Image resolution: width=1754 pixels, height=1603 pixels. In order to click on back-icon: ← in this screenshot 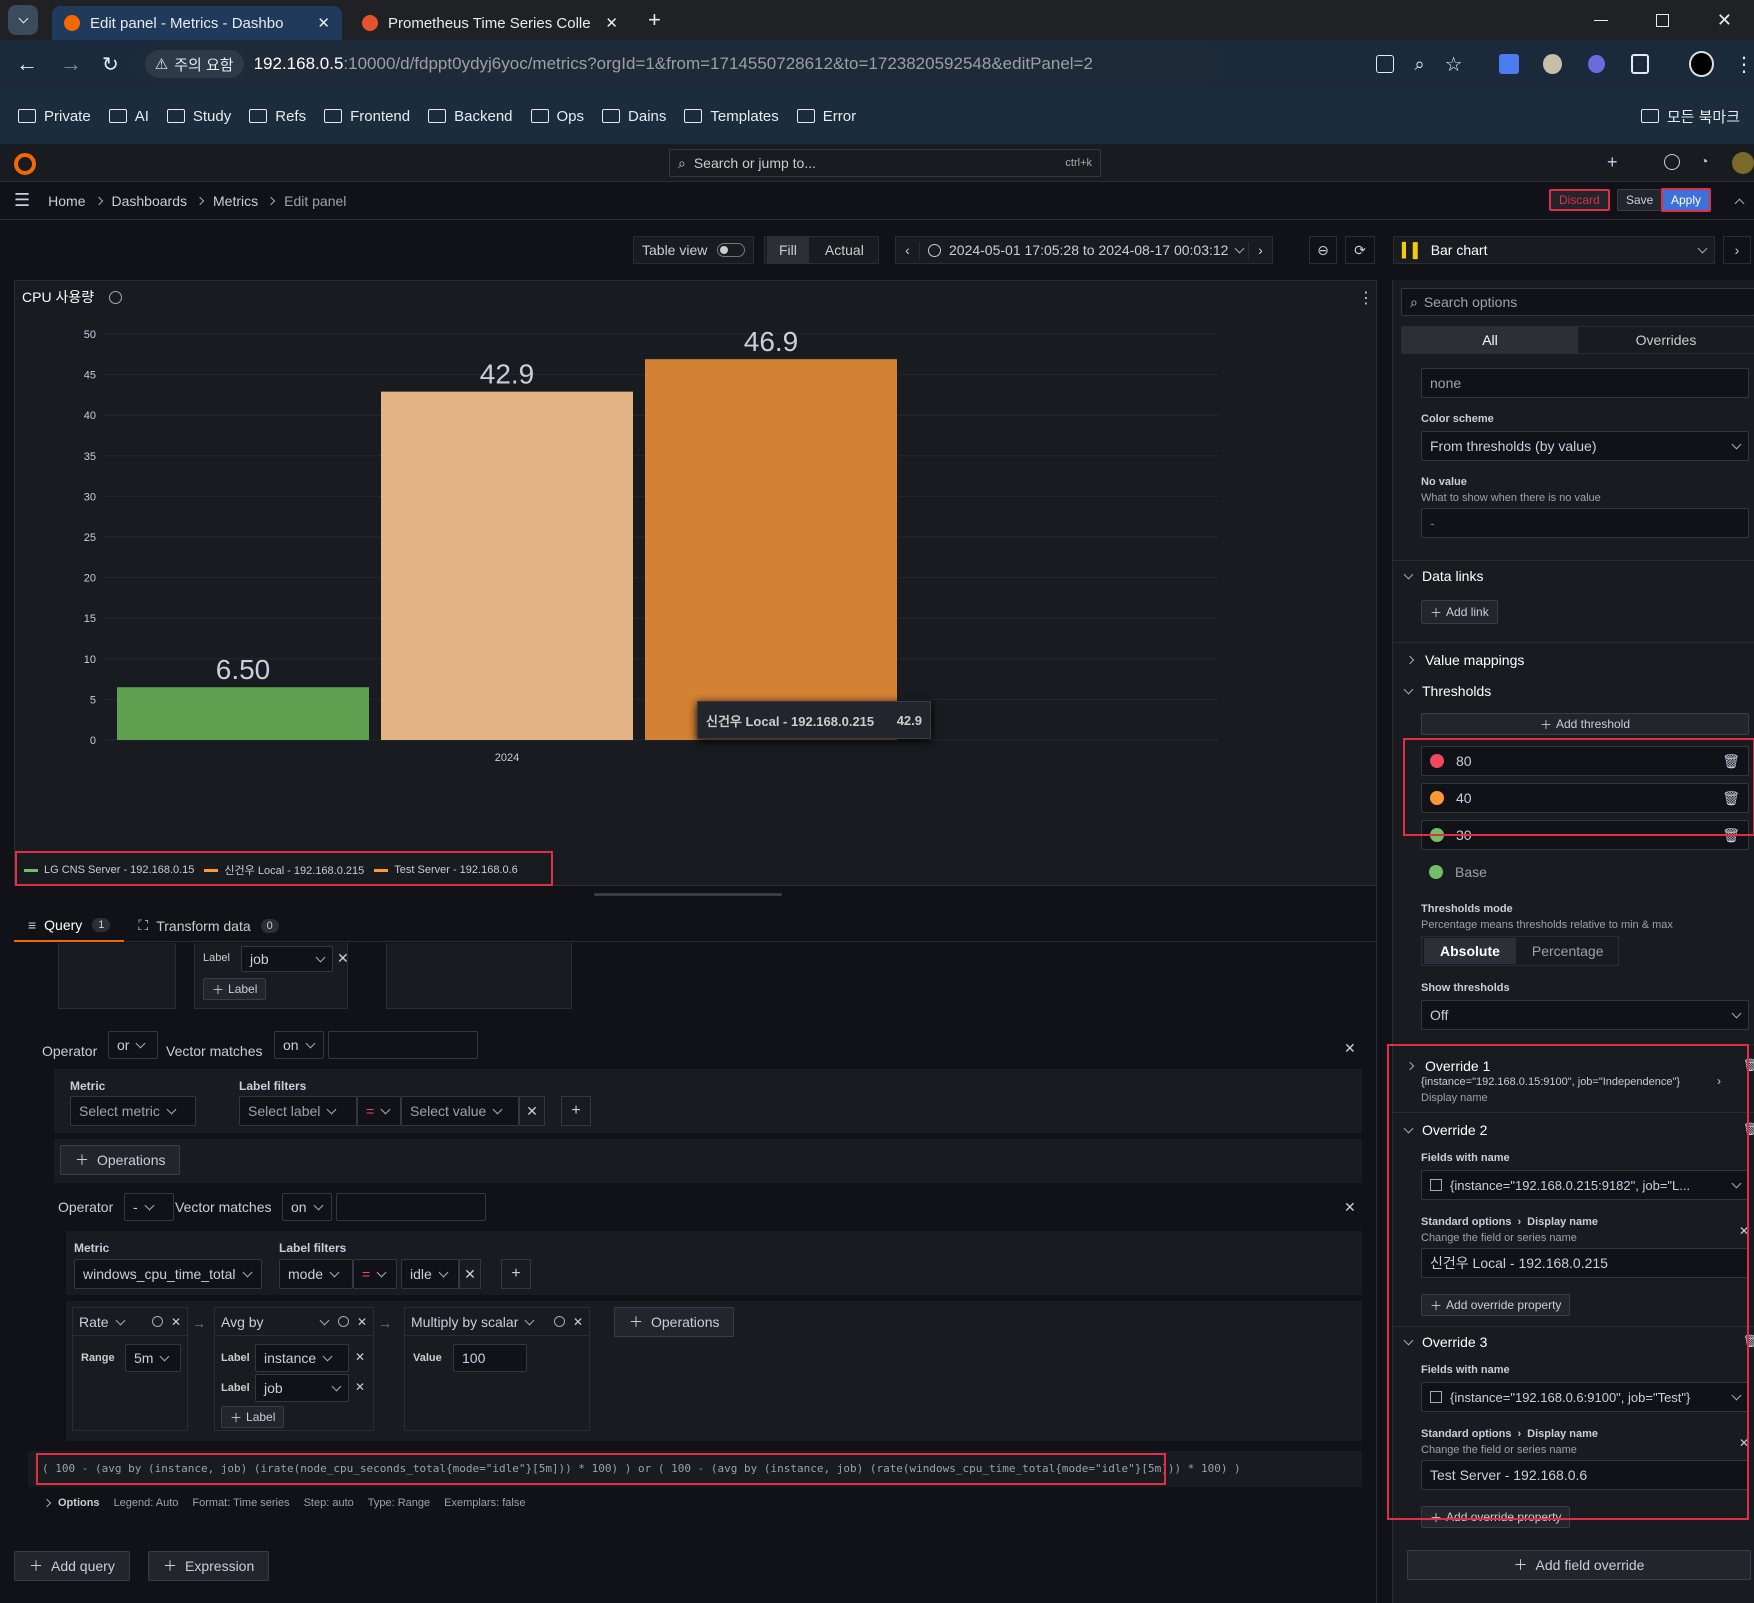, I will do `click(27, 63)`.